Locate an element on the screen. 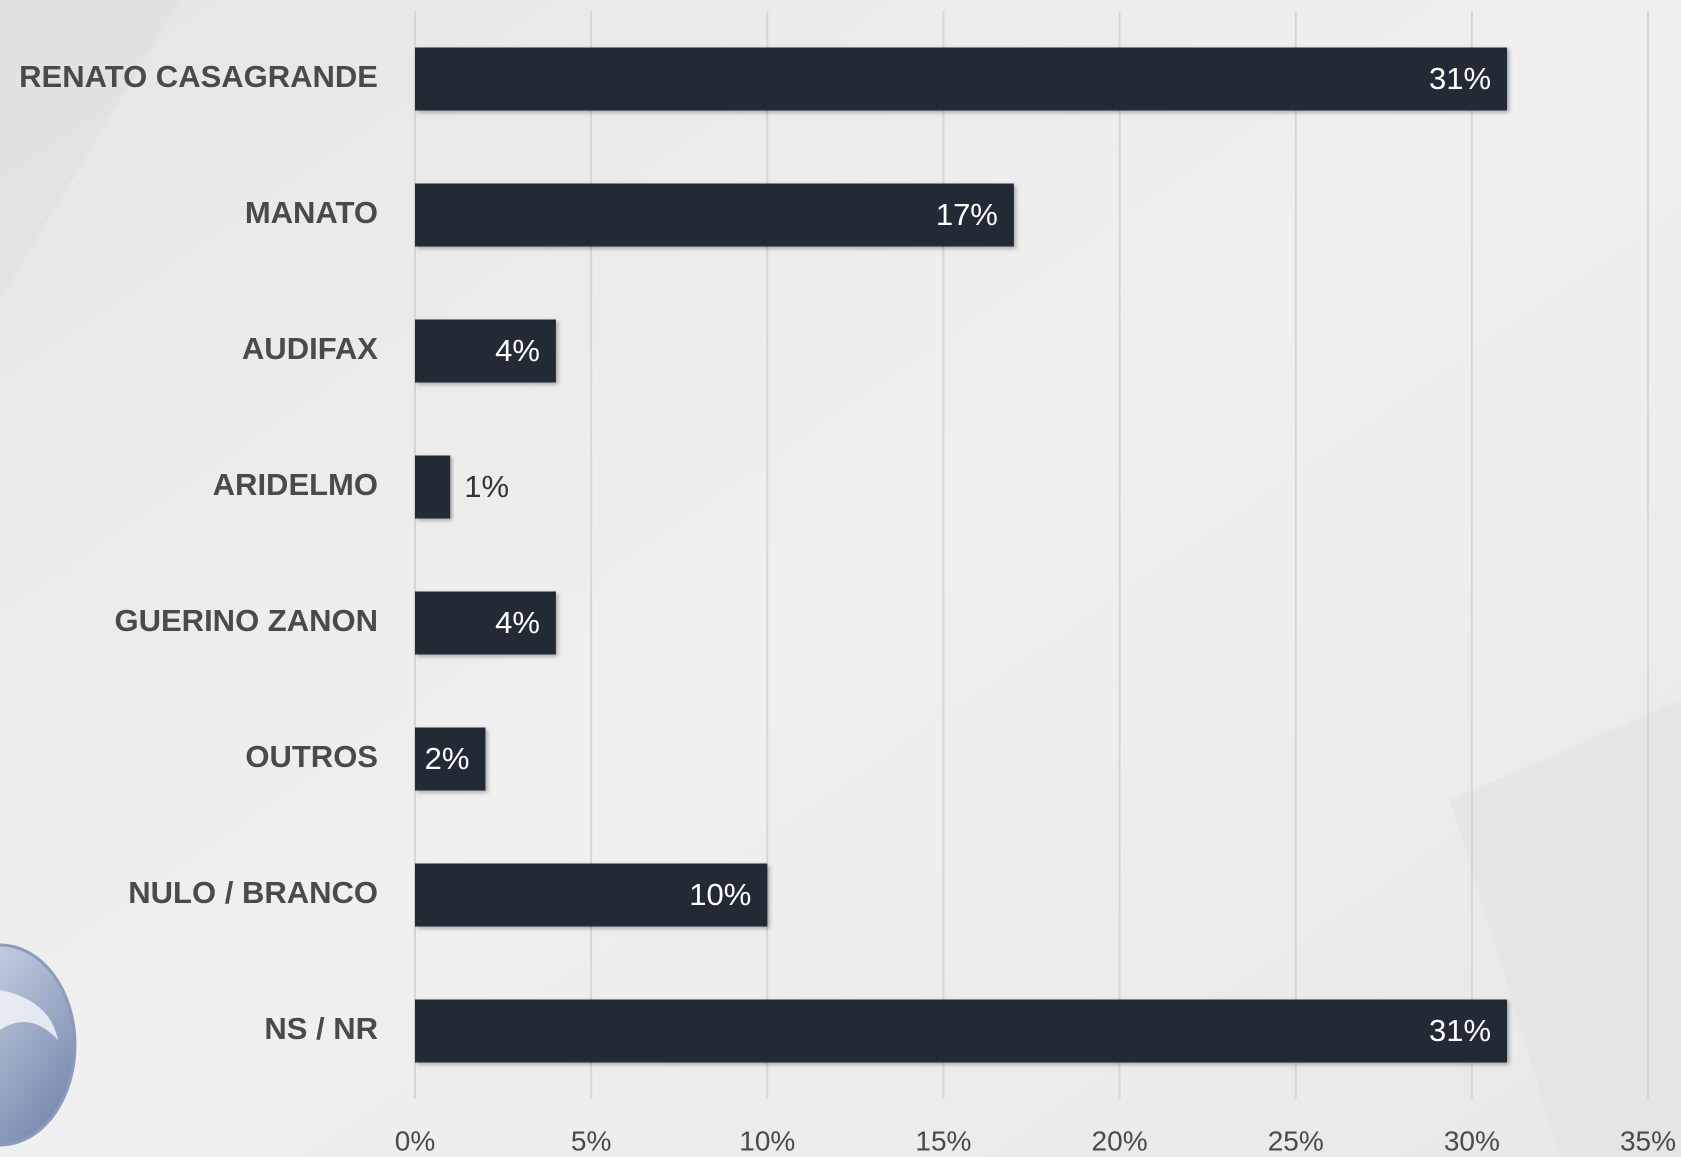 The width and height of the screenshot is (1681, 1157). x-tick-label: 20% is located at coordinates (1120, 1140).